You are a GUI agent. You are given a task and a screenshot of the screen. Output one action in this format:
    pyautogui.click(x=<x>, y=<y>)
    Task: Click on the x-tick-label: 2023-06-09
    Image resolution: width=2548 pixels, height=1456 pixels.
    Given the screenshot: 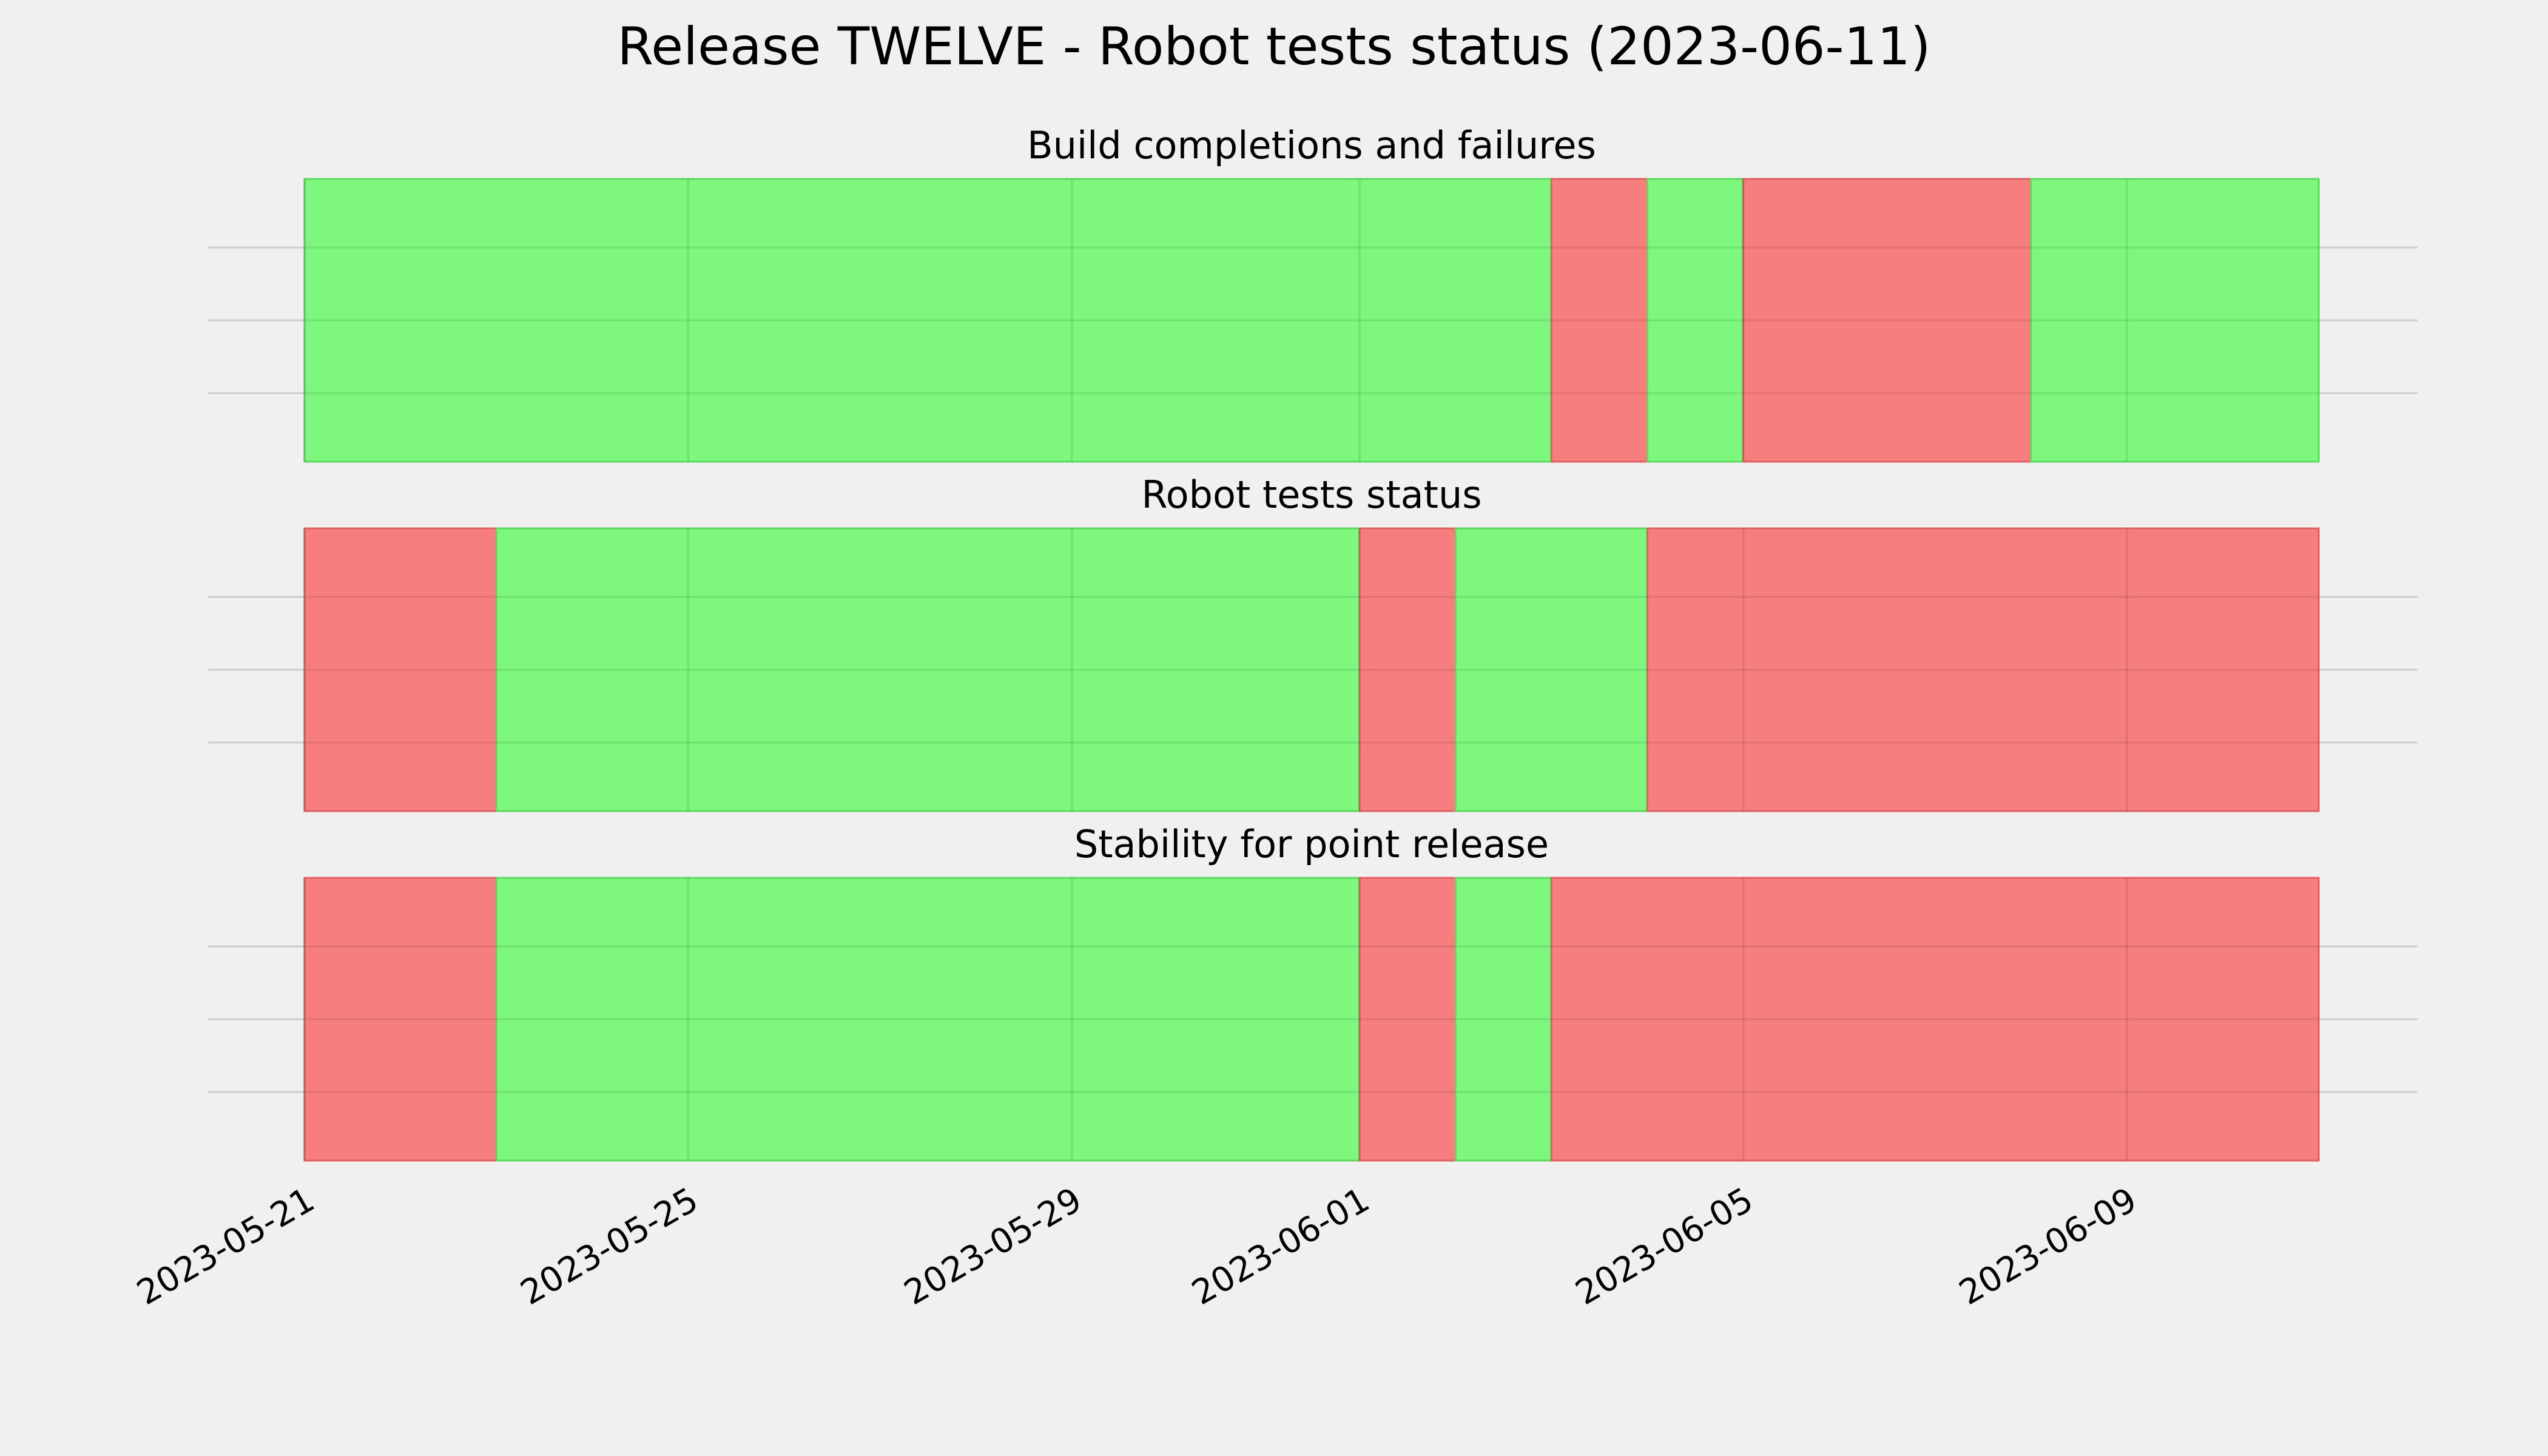 What is the action you would take?
    pyautogui.click(x=2048, y=1246)
    